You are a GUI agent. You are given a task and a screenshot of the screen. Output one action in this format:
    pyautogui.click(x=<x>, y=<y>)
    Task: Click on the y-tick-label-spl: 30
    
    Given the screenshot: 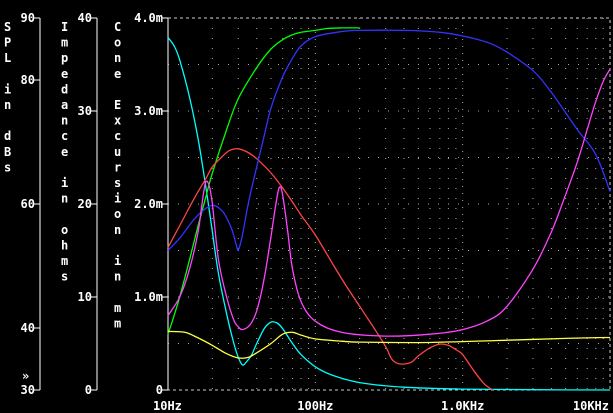 What is the action you would take?
    pyautogui.click(x=28, y=390)
    